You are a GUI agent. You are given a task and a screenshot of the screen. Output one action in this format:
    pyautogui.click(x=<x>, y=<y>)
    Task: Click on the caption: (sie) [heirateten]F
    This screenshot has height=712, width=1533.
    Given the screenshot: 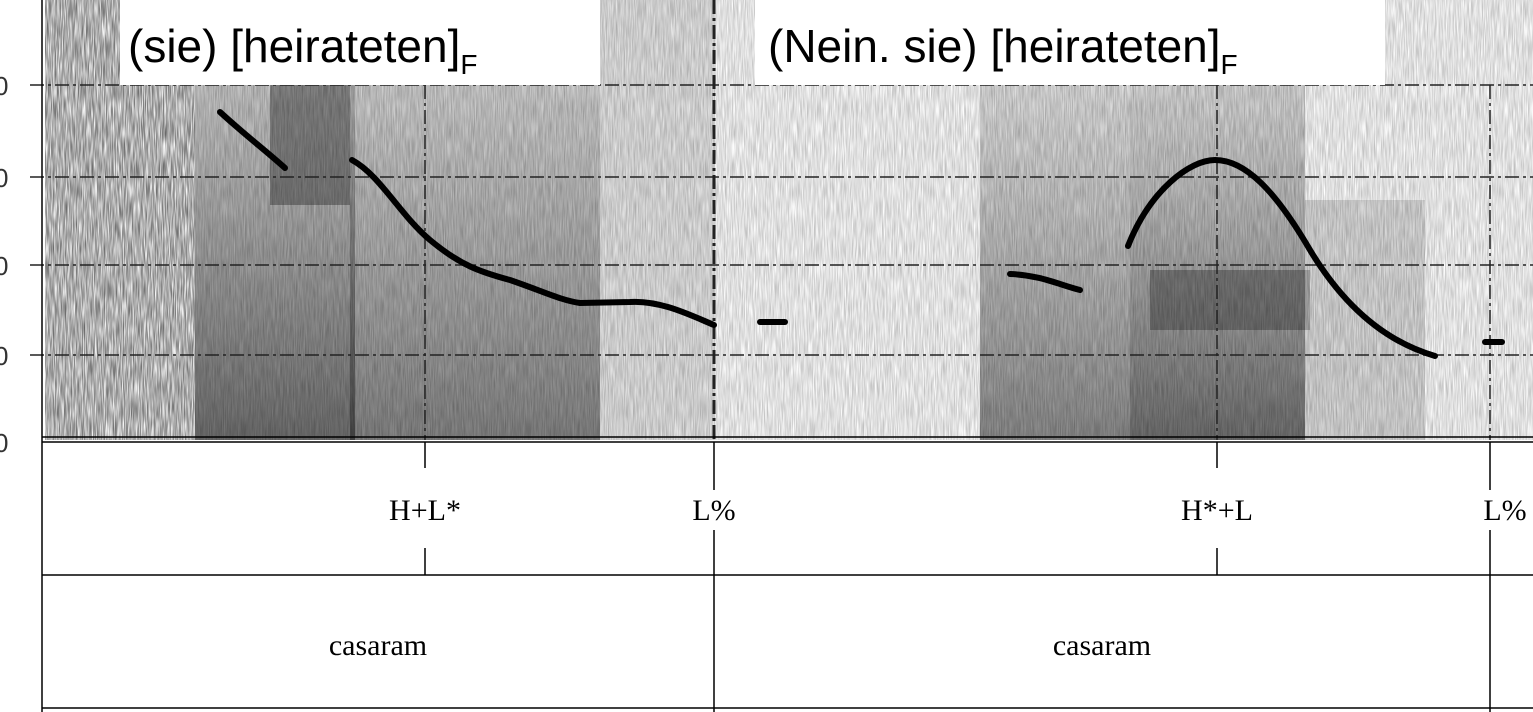 What is the action you would take?
    pyautogui.click(x=303, y=50)
    